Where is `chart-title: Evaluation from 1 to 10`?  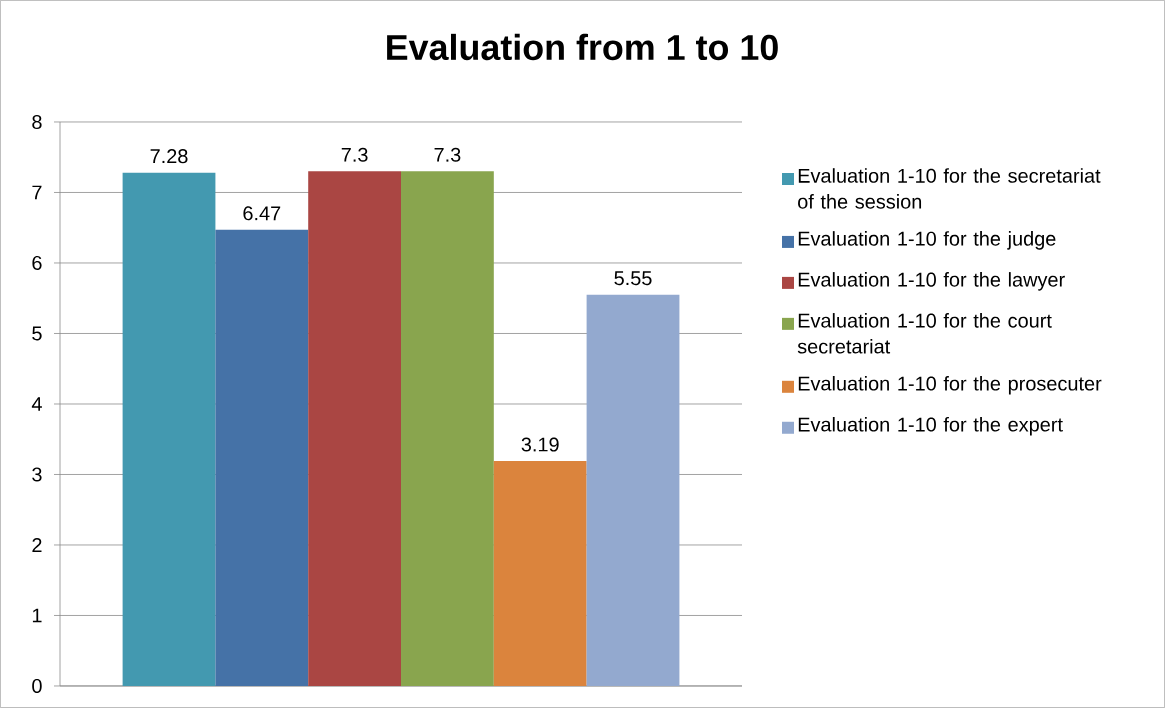
chart-title: Evaluation from 1 to 10 is located at coordinates (582, 47).